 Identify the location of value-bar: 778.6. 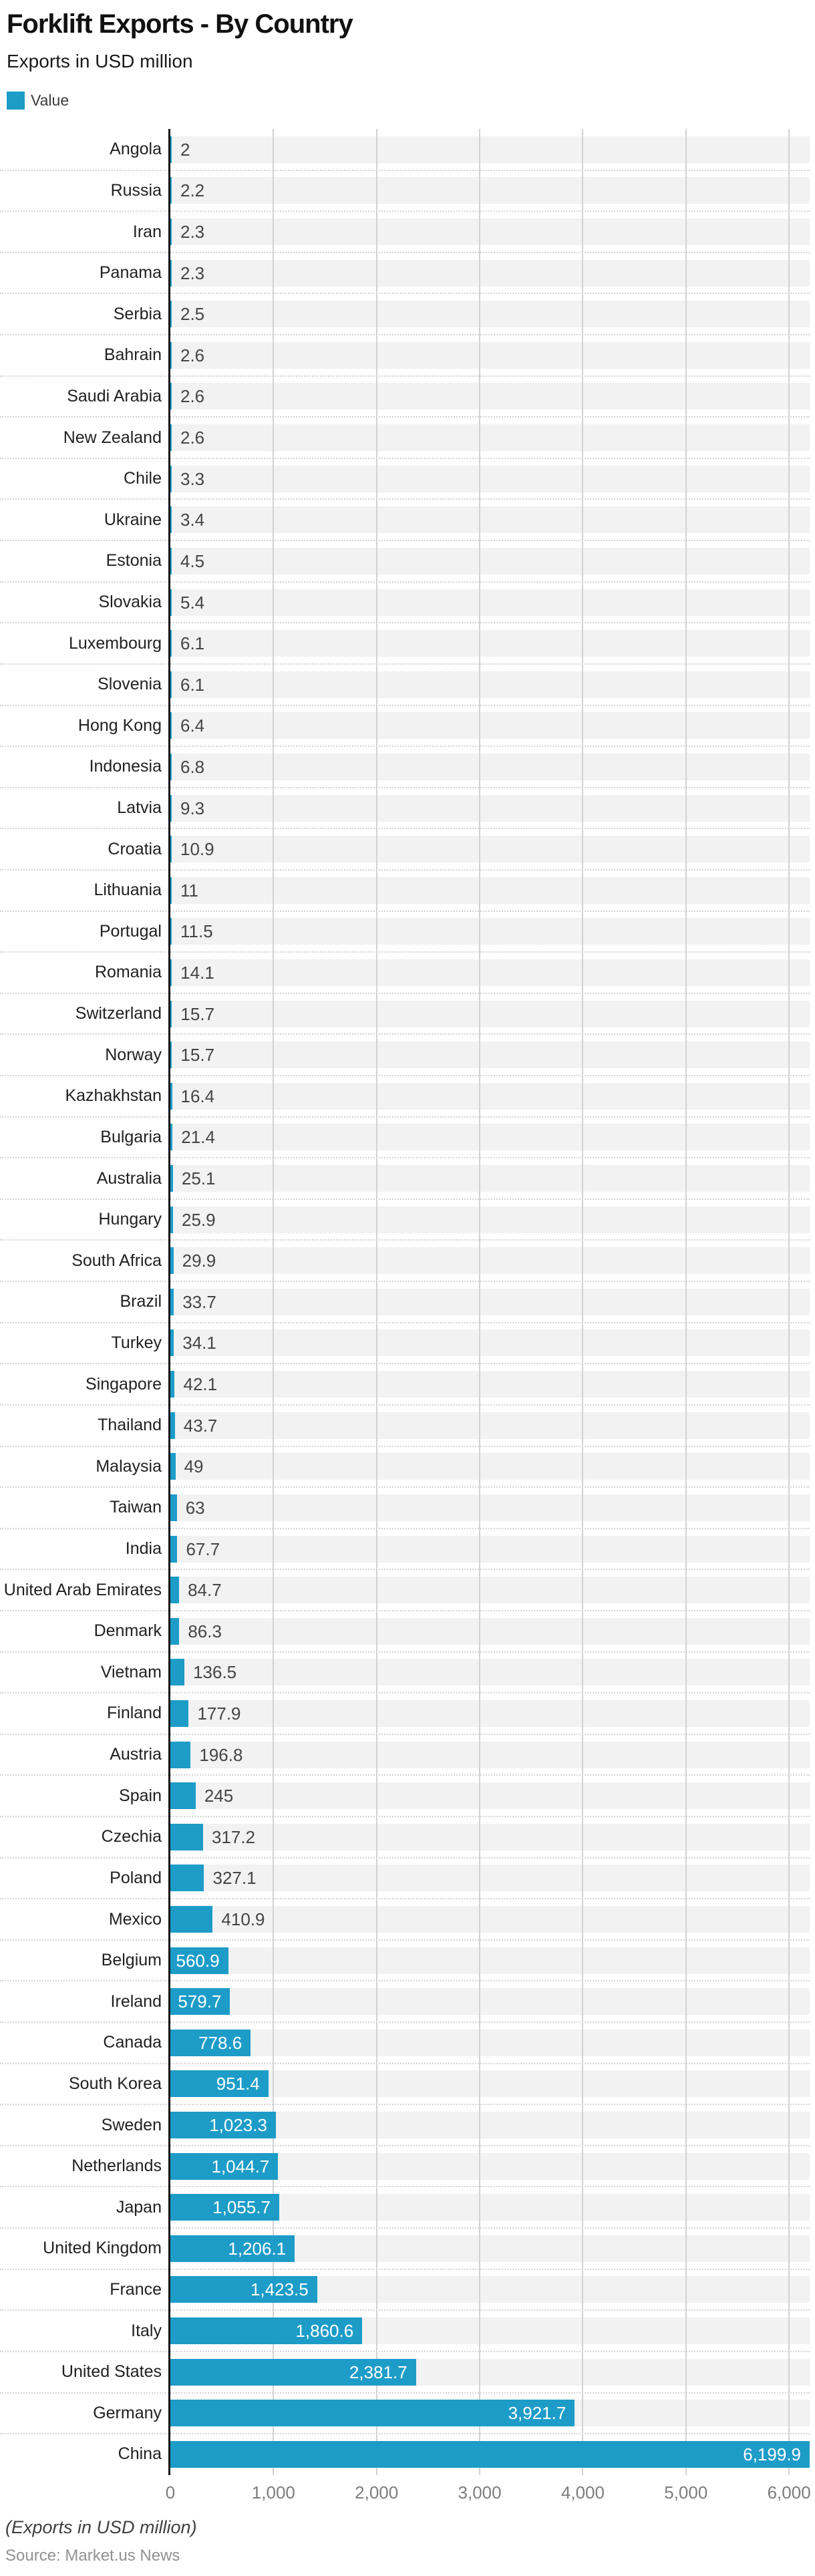
(210, 2042).